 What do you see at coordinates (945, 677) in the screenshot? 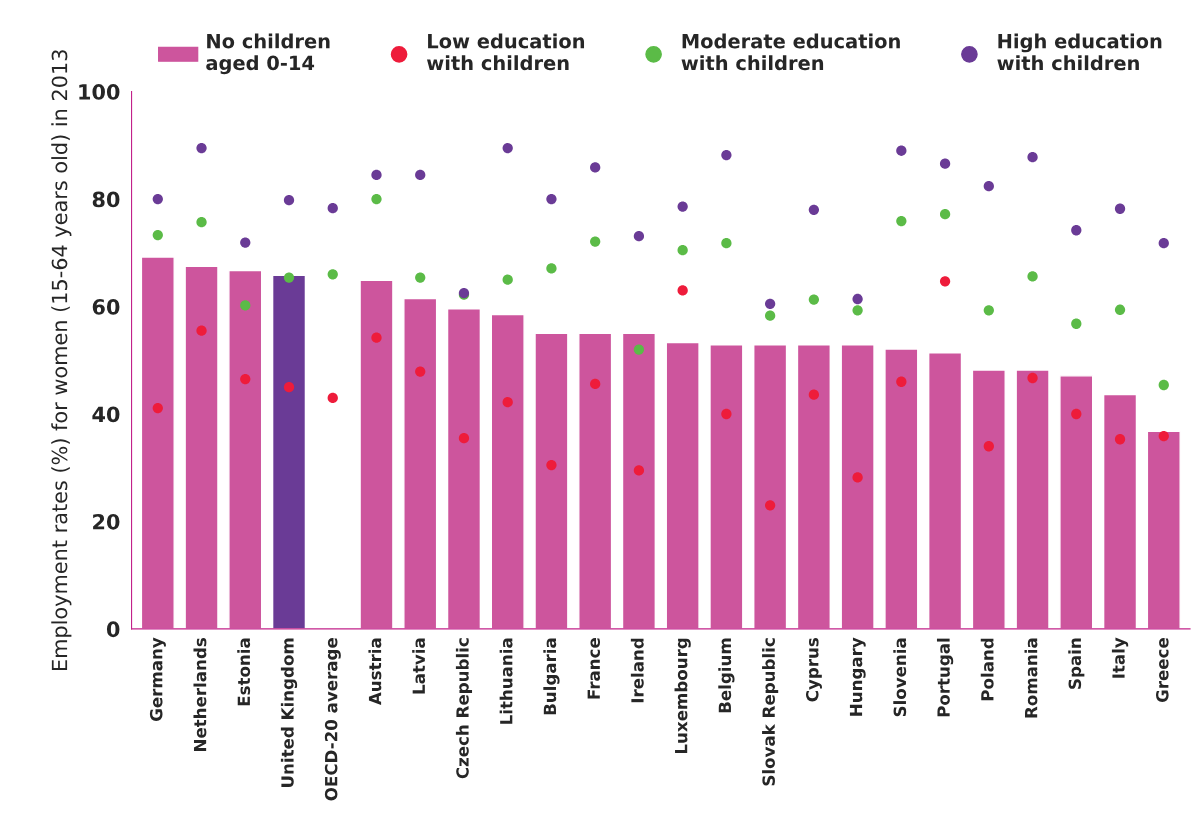
I see `x-tick-label: Portugal` at bounding box center [945, 677].